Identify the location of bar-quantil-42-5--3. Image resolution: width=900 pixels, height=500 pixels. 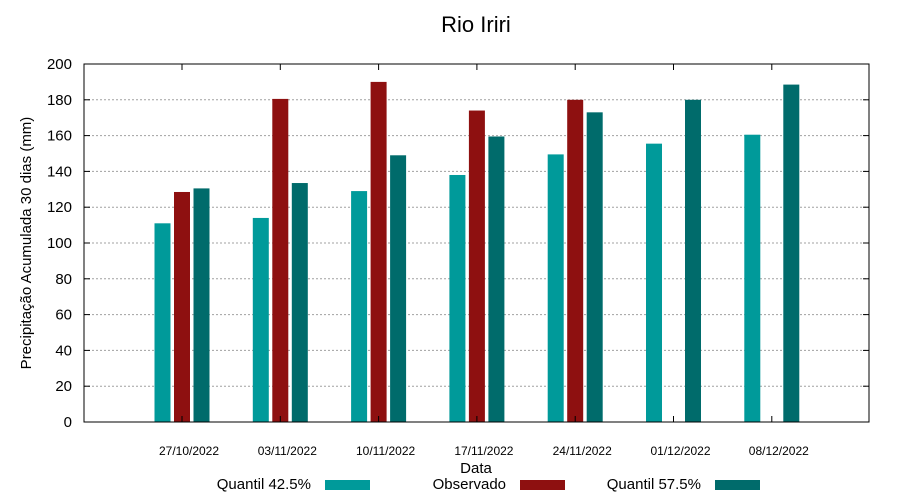
(457, 298).